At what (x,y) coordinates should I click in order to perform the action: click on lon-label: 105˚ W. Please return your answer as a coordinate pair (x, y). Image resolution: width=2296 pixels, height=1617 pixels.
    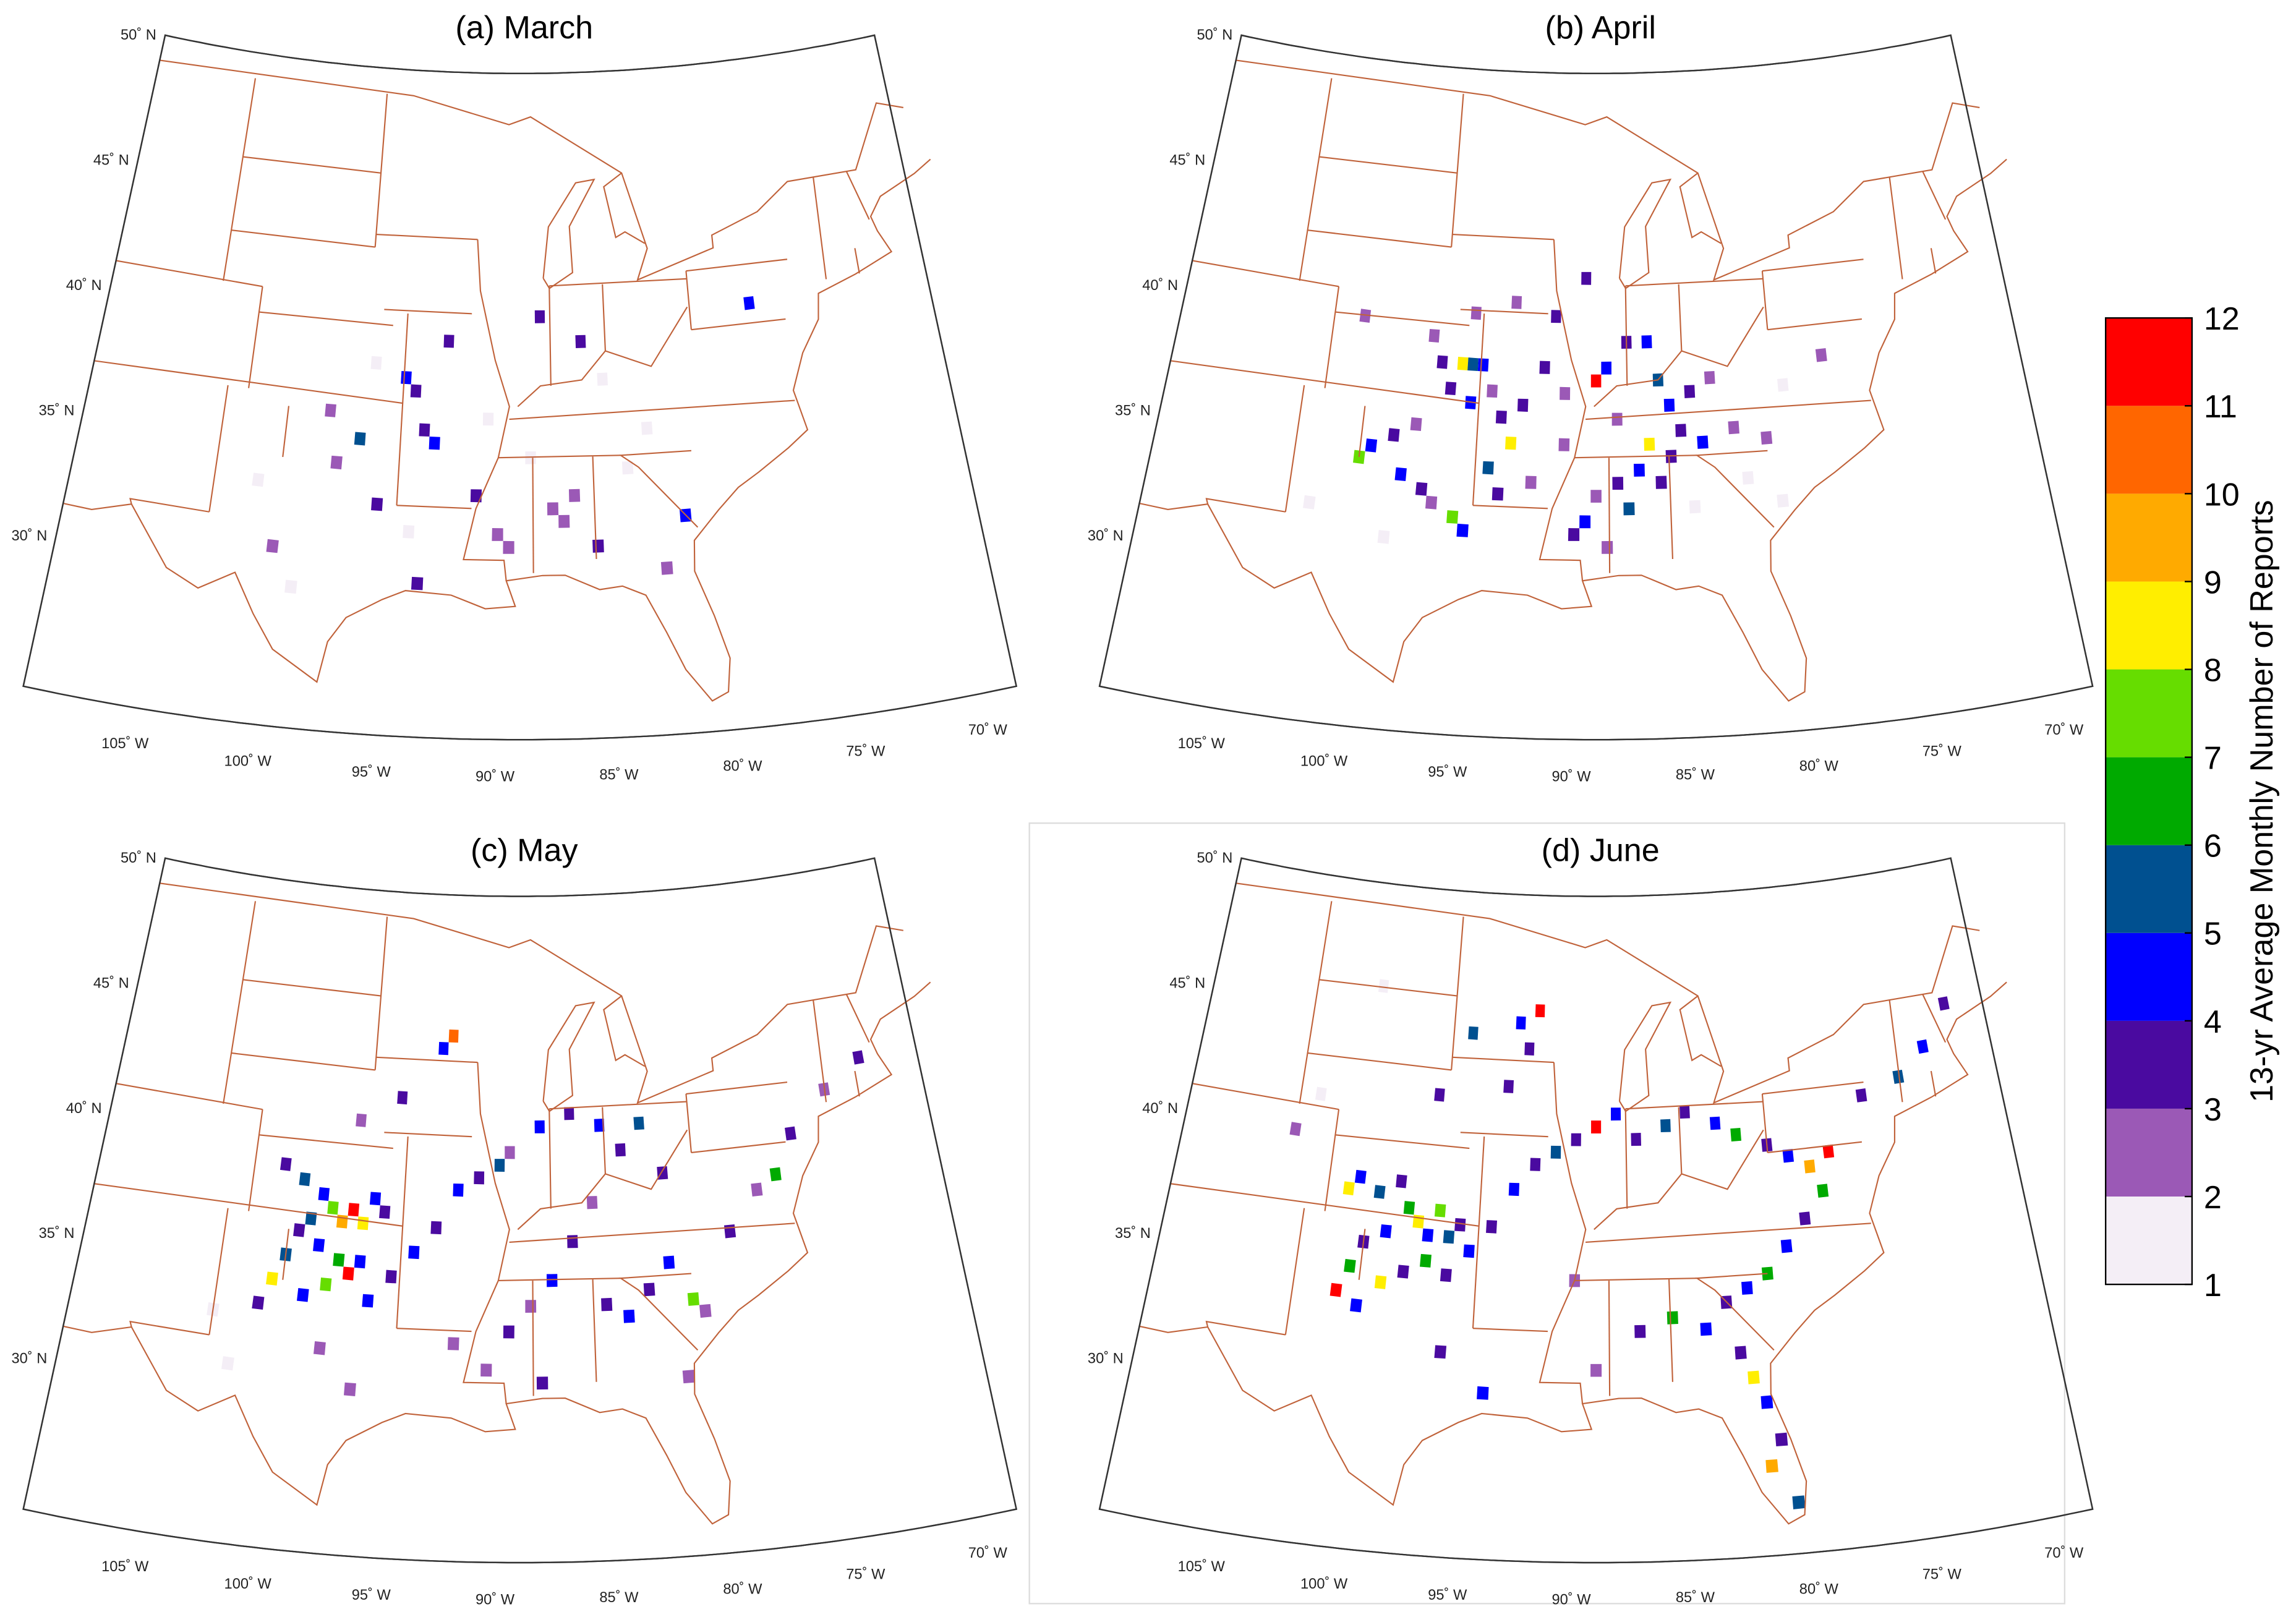
    Looking at the image, I should click on (125, 744).